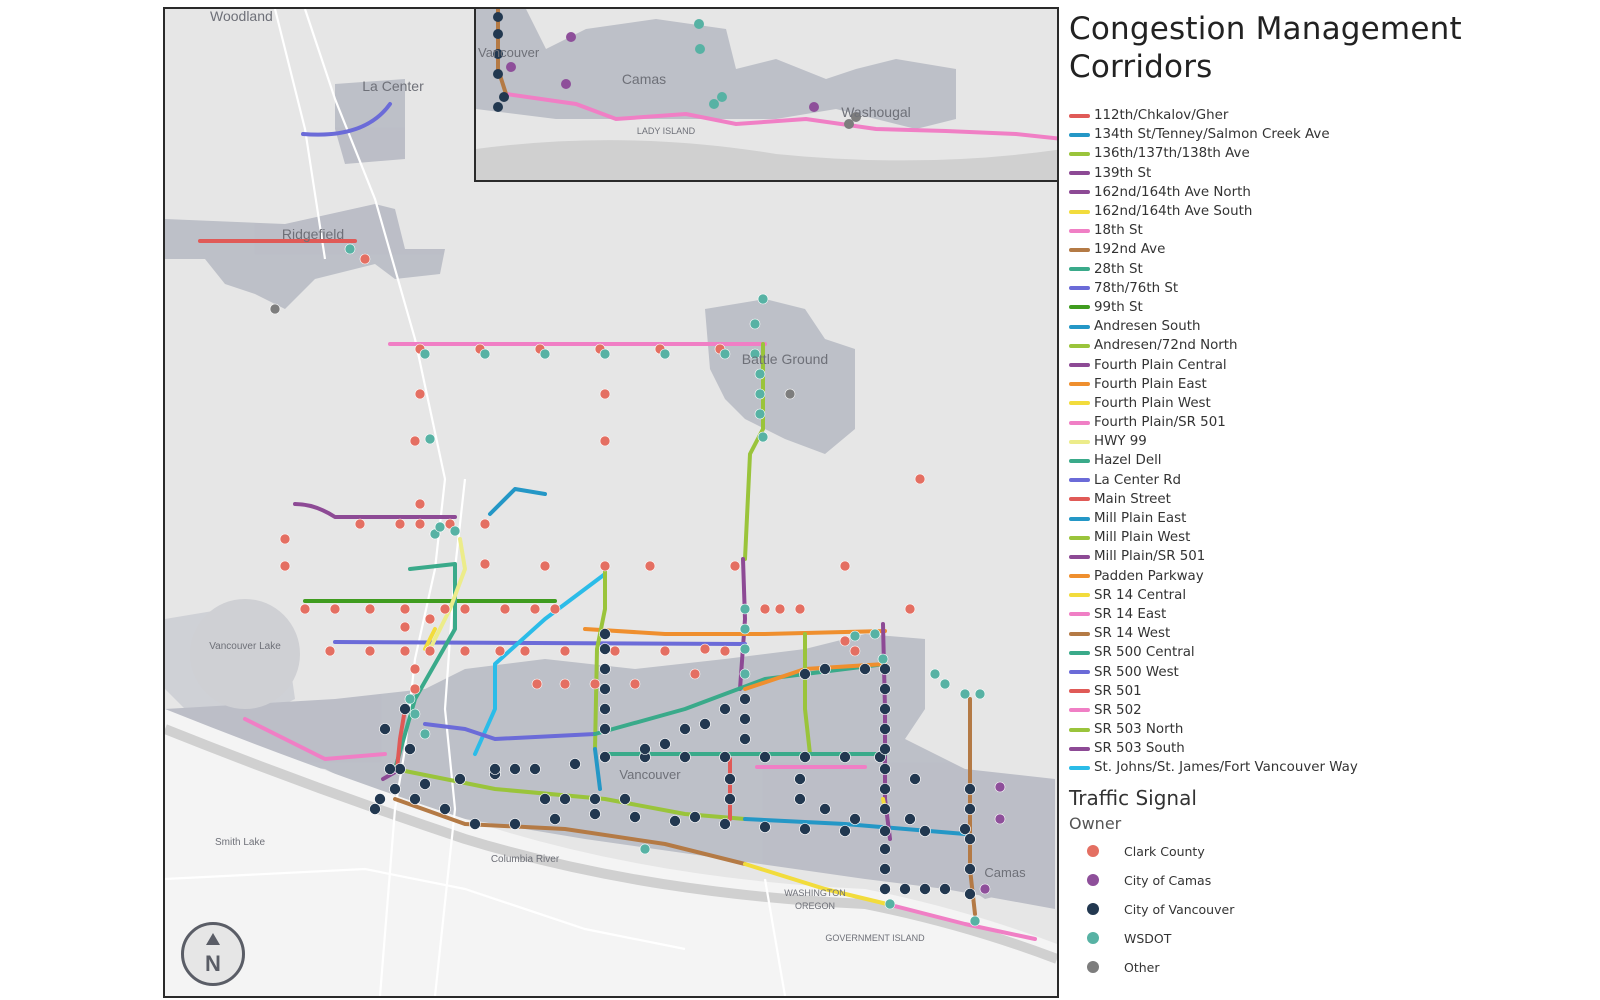 Image resolution: width=1600 pixels, height=1000 pixels. I want to click on inset-river, so click(766, 160).